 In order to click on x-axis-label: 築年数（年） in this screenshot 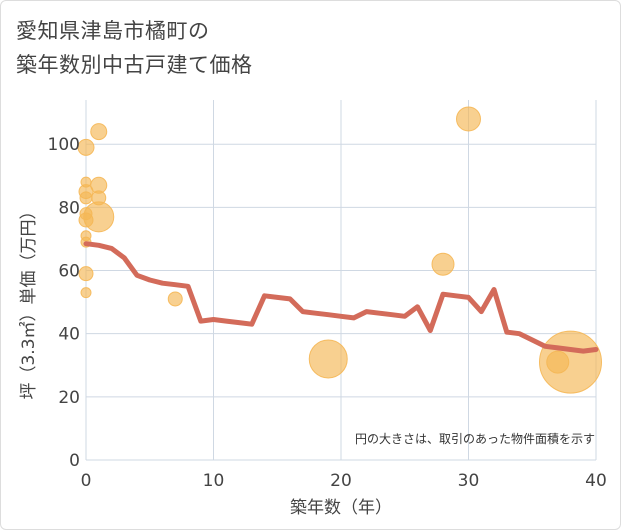, I will do `click(341, 508)`.